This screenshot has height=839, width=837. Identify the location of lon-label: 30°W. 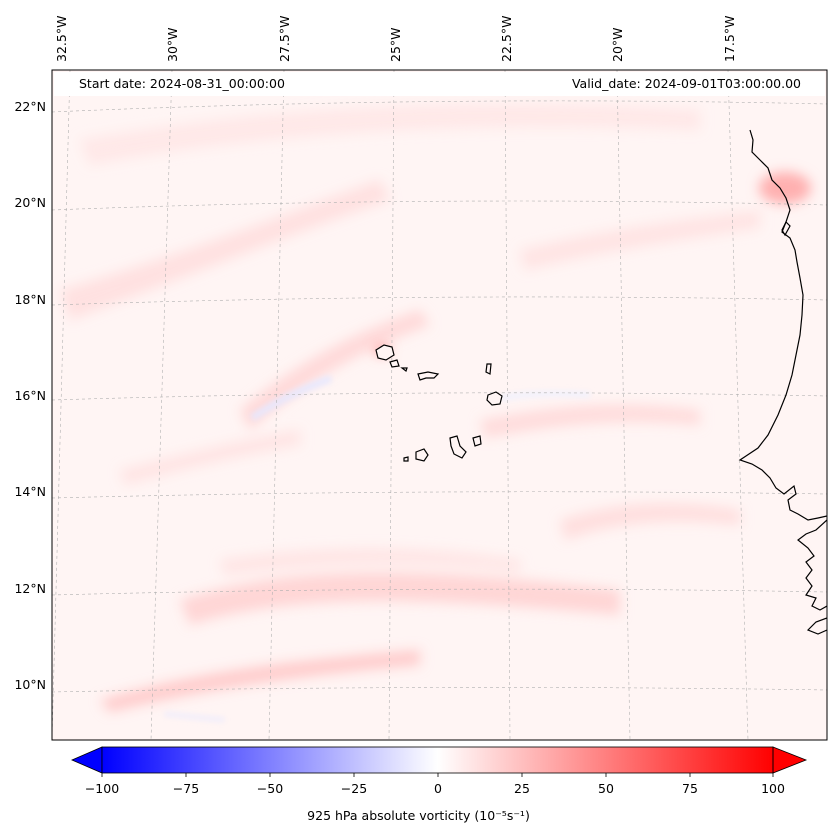
(172, 44).